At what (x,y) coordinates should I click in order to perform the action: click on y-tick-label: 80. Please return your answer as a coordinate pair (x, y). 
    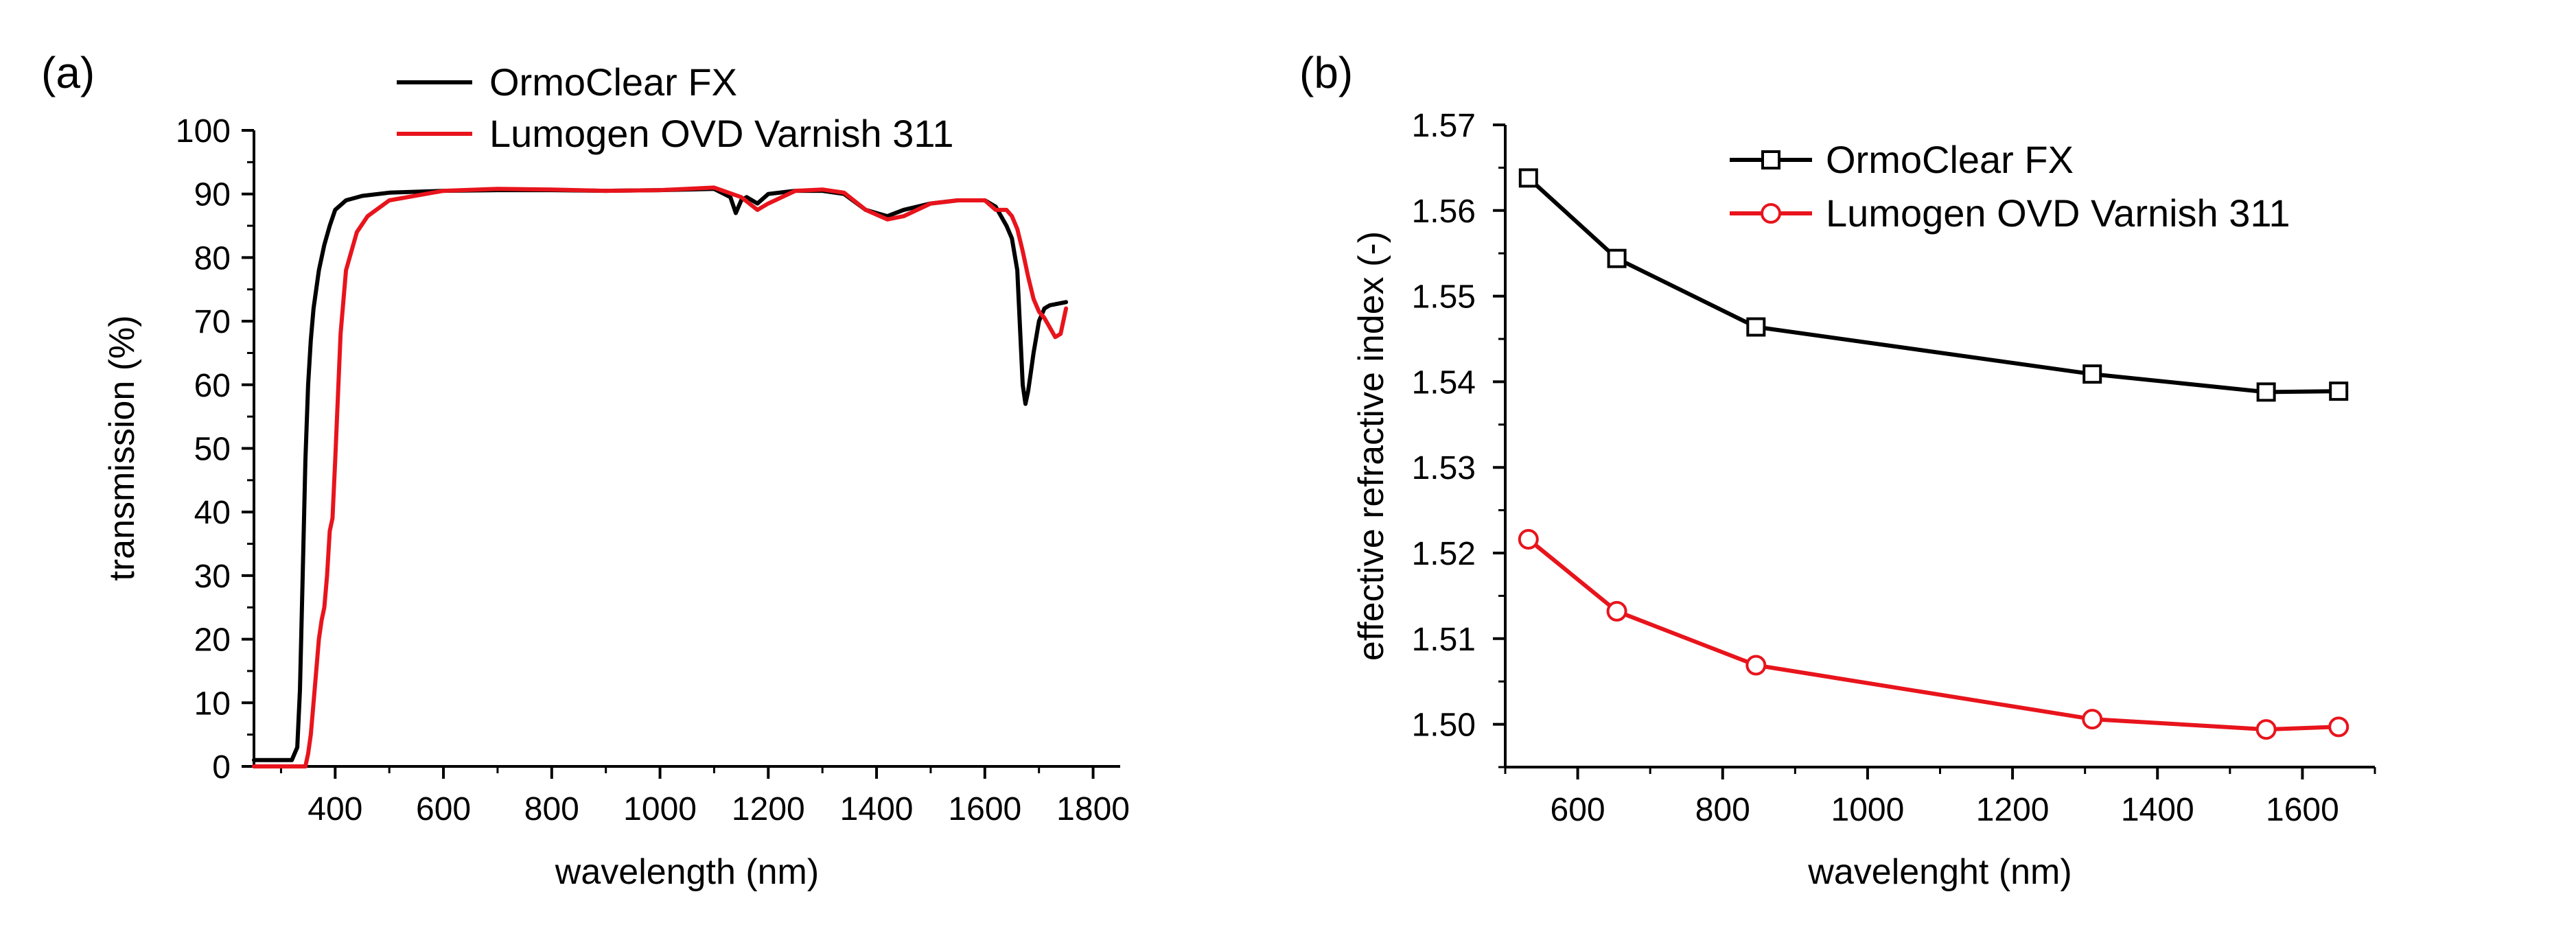
    Looking at the image, I should click on (212, 258).